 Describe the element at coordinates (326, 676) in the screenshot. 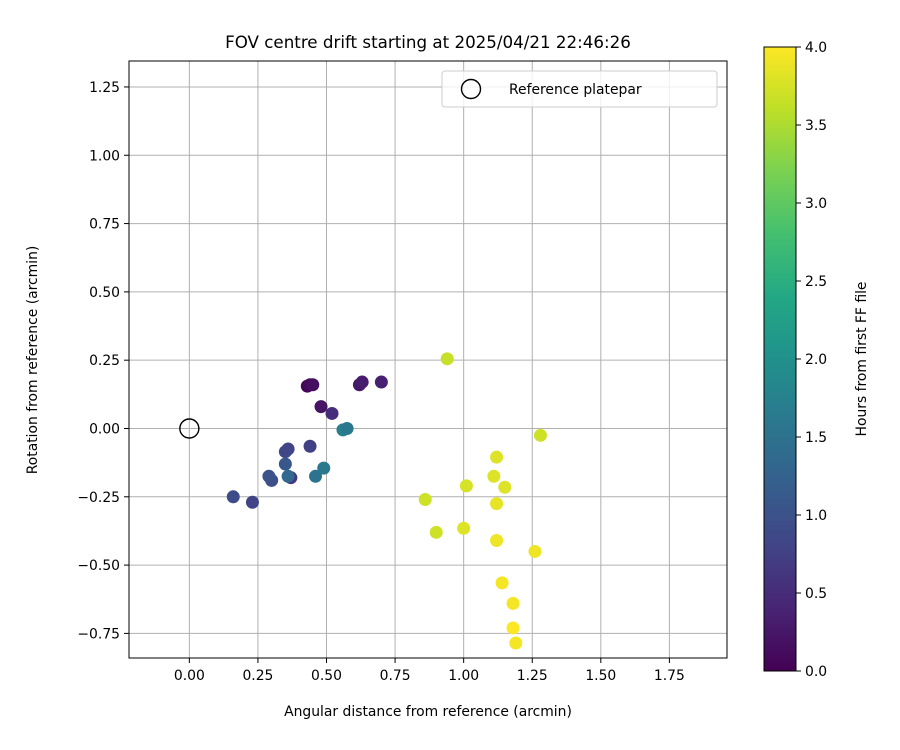

I see `x-tick-label: 0.50` at that location.